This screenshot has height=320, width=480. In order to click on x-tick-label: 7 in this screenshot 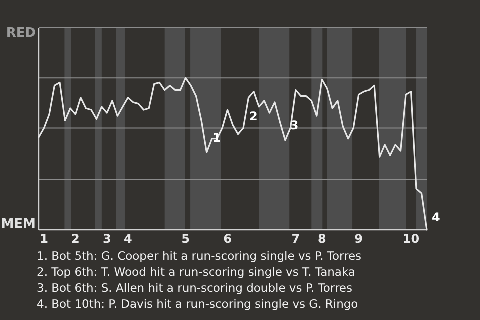, I will do `click(296, 239)`.